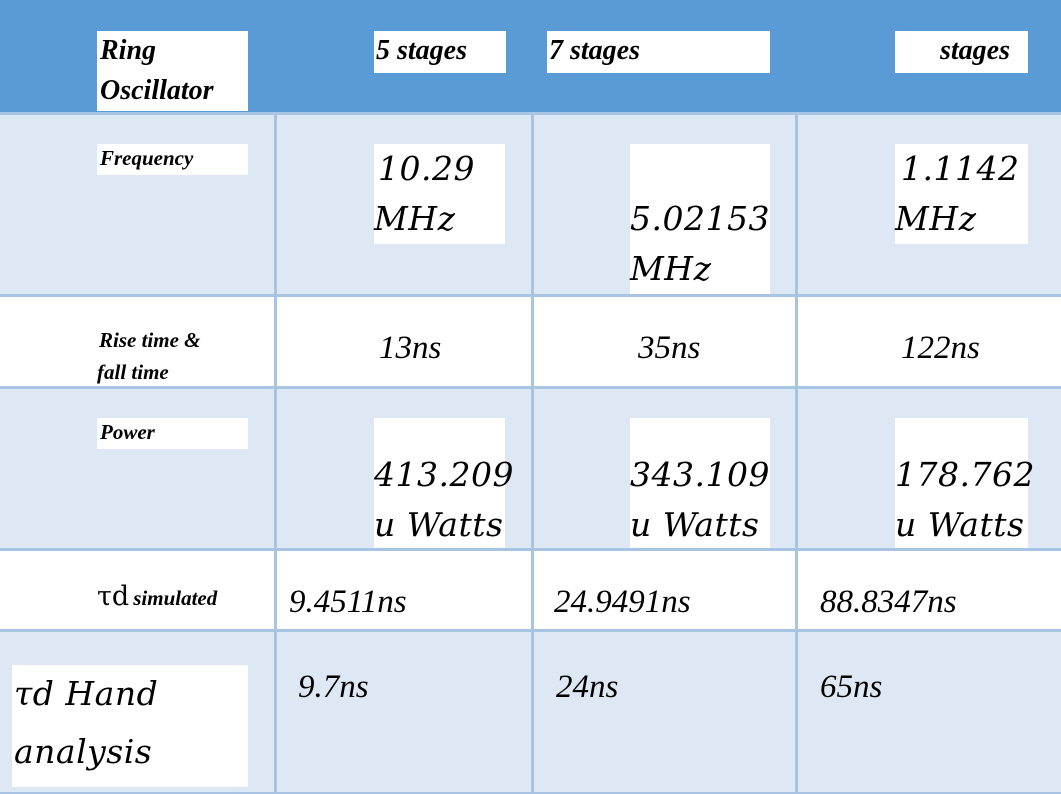  I want to click on frequency-7-value: 5.02153, so click(700, 218).